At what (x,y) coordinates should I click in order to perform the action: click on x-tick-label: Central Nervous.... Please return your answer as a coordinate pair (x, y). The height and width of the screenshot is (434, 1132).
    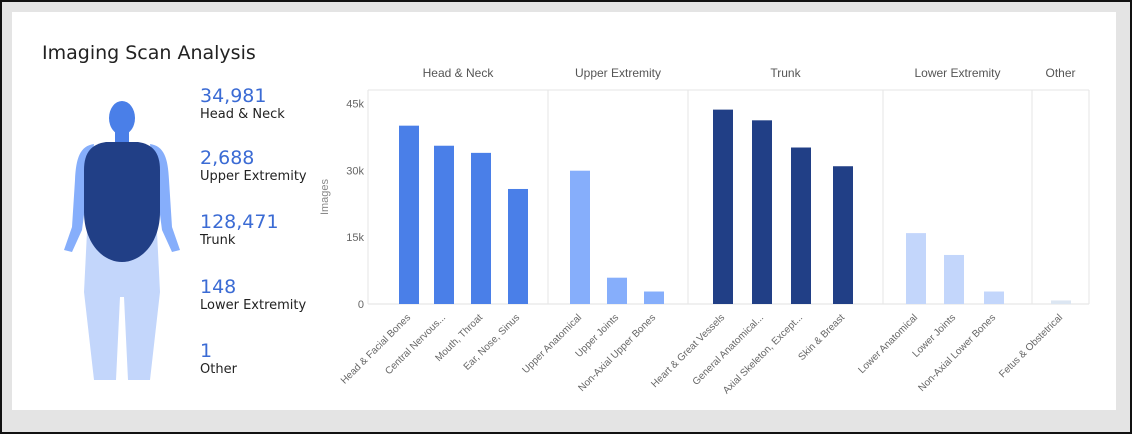
    Looking at the image, I should click on (415, 344).